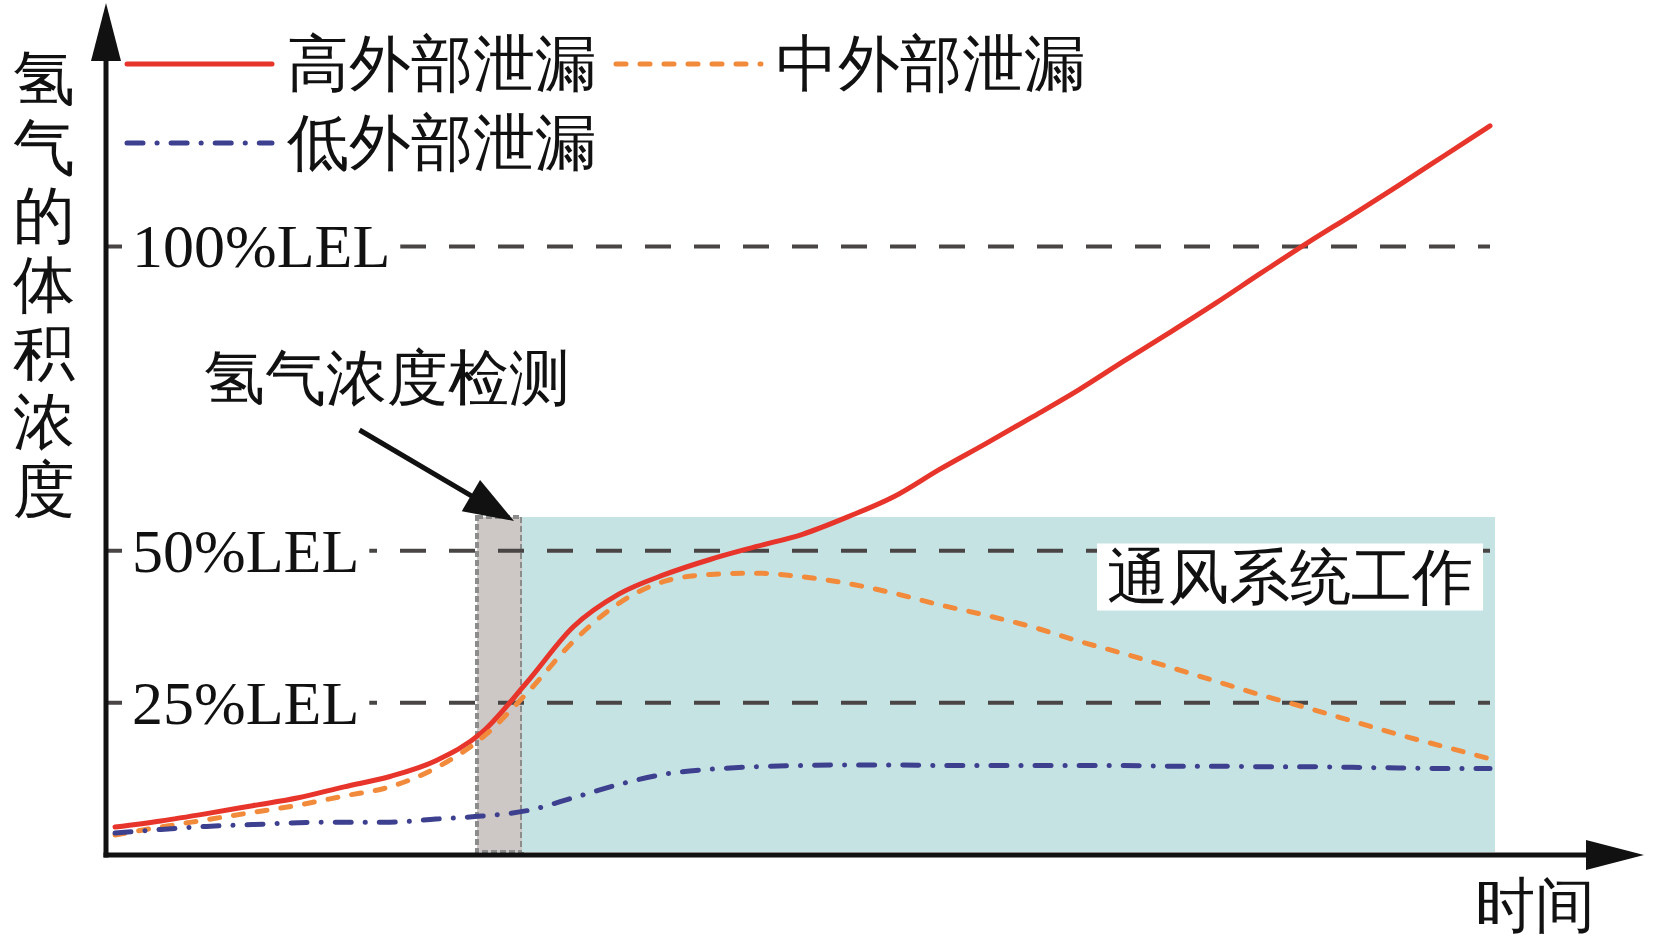  I want to click on annotation: 氢气浓度检测, so click(386, 378).